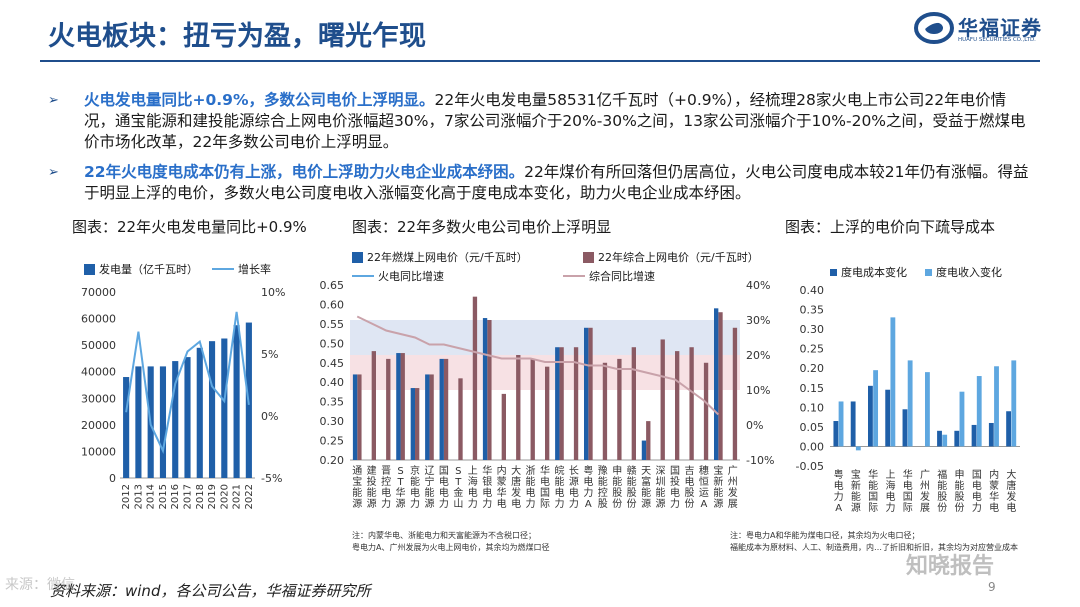 The height and width of the screenshot is (607, 1080). What do you see at coordinates (271, 478) in the screenshot?
I see `y2-tick-label: -5%` at bounding box center [271, 478].